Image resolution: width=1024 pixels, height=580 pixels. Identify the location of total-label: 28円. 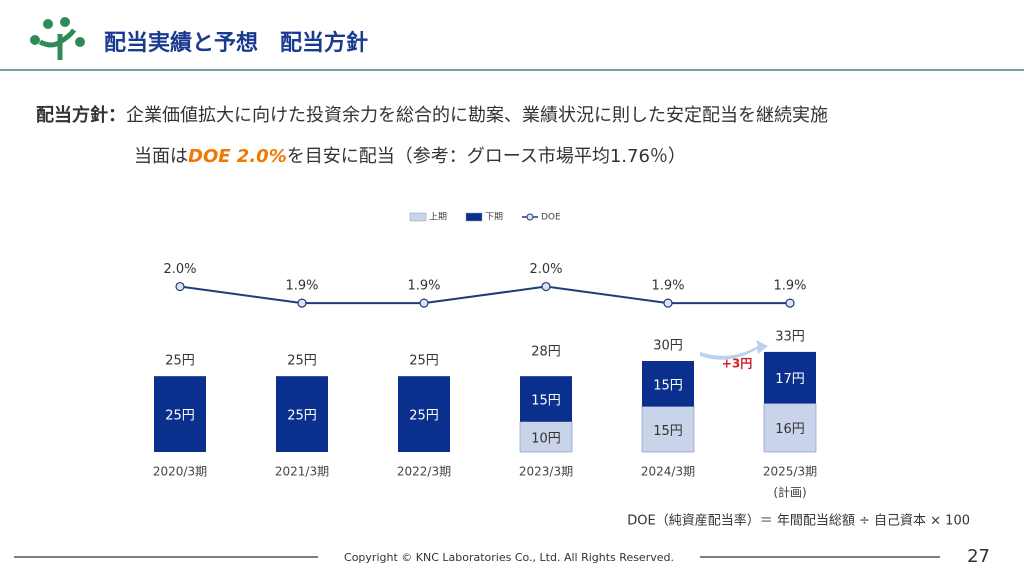
(546, 352).